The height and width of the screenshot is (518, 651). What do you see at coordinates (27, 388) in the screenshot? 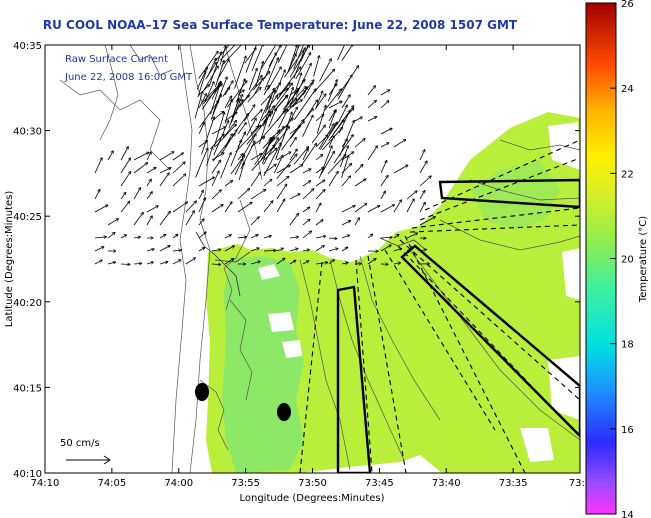
I see `y-tick-label: 40:15` at bounding box center [27, 388].